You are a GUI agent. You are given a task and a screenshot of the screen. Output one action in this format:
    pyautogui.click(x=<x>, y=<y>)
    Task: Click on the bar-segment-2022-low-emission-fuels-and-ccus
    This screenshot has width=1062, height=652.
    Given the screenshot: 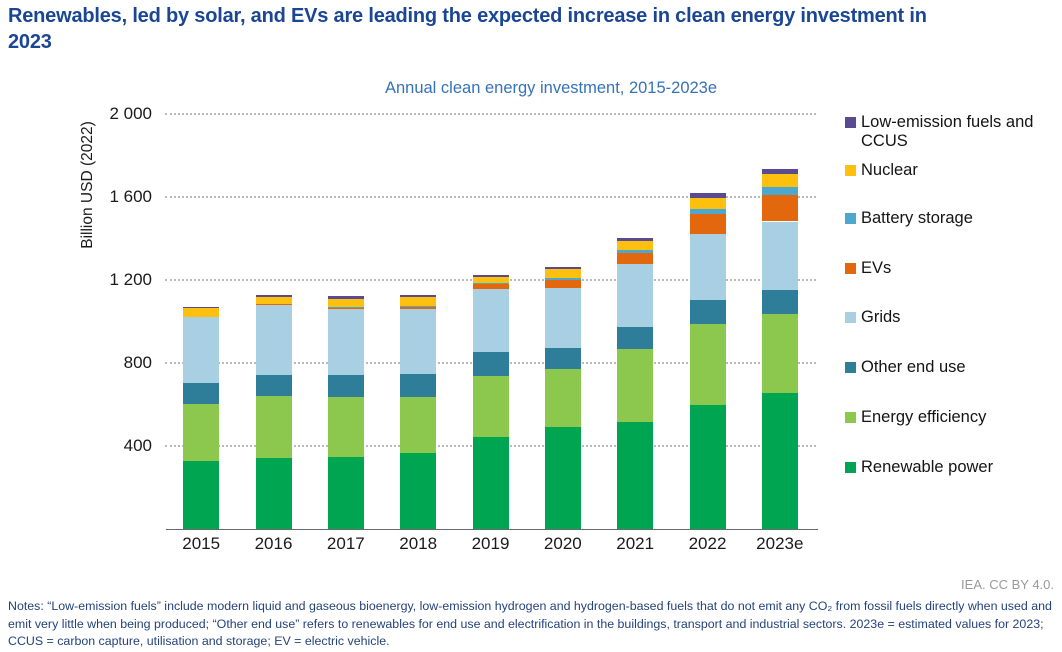 What is the action you would take?
    pyautogui.click(x=707, y=195)
    